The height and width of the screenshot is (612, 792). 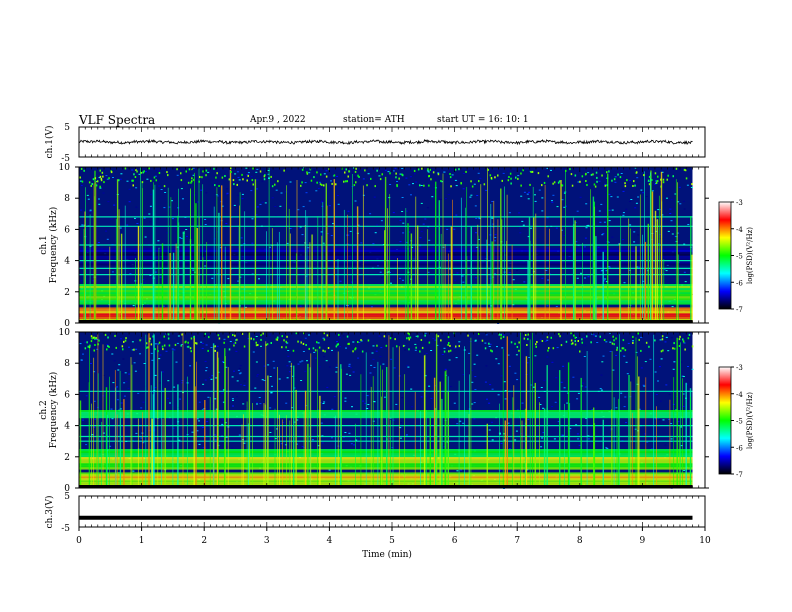 I want to click on ch1-colorbar-label: log(PSD)(V²/Hz), so click(x=750, y=255).